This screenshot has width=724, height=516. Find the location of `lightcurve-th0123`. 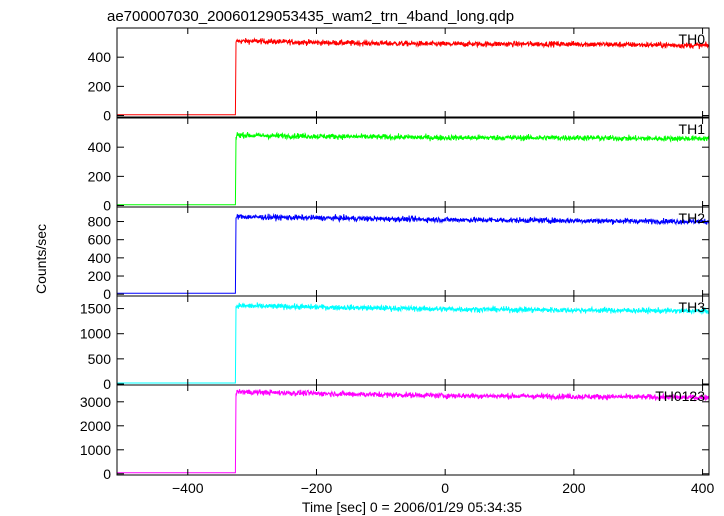

lightcurve-th0123 is located at coordinates (413, 431).